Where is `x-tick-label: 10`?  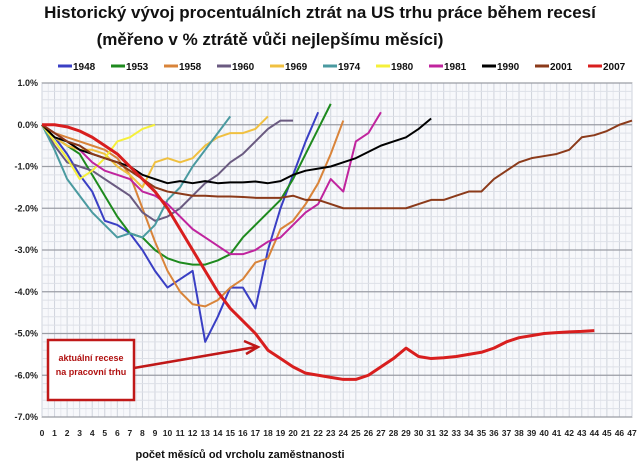 x-tick-label: 10 is located at coordinates (168, 433).